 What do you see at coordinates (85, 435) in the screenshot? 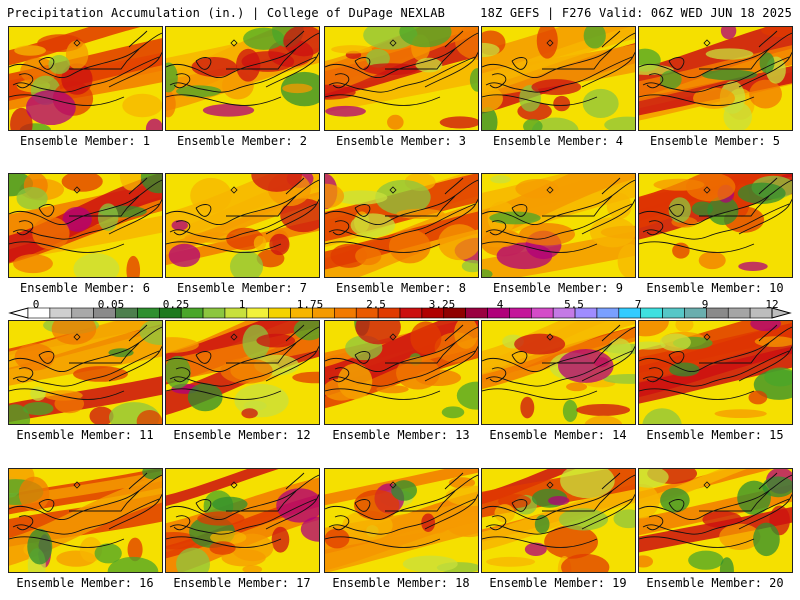
I see `ensemble-member-label: Ensemble Member: 11` at bounding box center [85, 435].